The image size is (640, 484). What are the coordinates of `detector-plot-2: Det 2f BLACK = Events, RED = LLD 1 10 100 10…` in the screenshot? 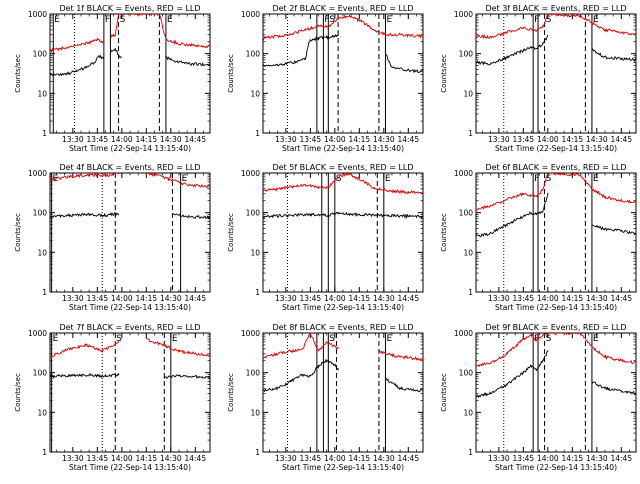 It's located at (325, 78).